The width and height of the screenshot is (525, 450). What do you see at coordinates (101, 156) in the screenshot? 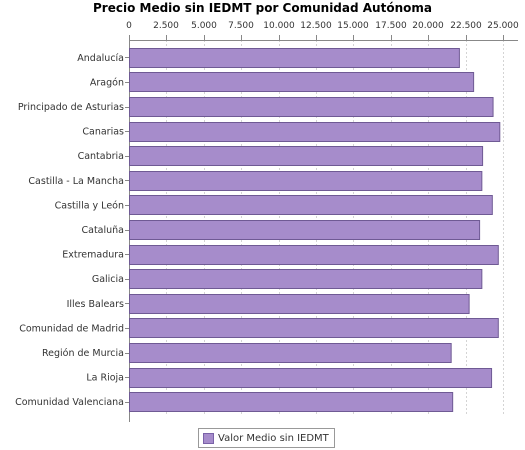
I see `category-label: Cantabria` at bounding box center [101, 156].